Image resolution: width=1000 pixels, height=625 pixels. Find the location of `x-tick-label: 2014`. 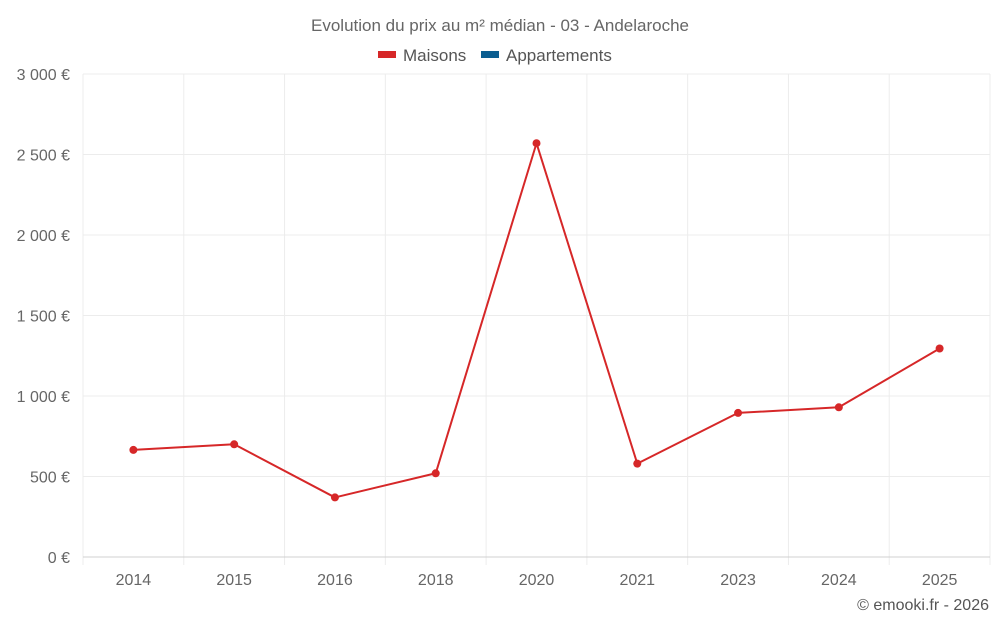

x-tick-label: 2014 is located at coordinates (134, 580).